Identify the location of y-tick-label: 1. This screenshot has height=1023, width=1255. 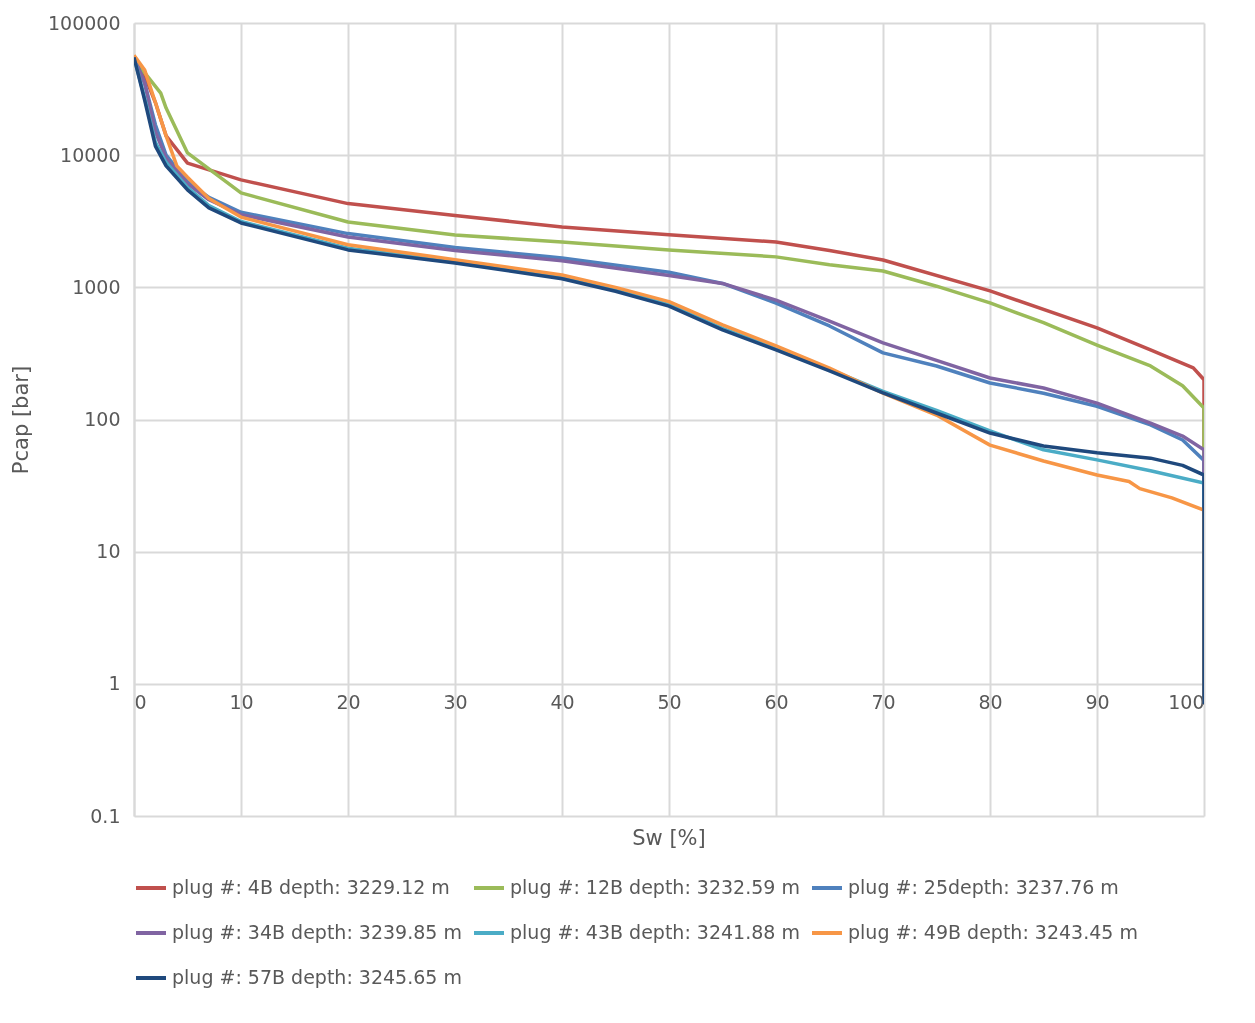
(114, 683).